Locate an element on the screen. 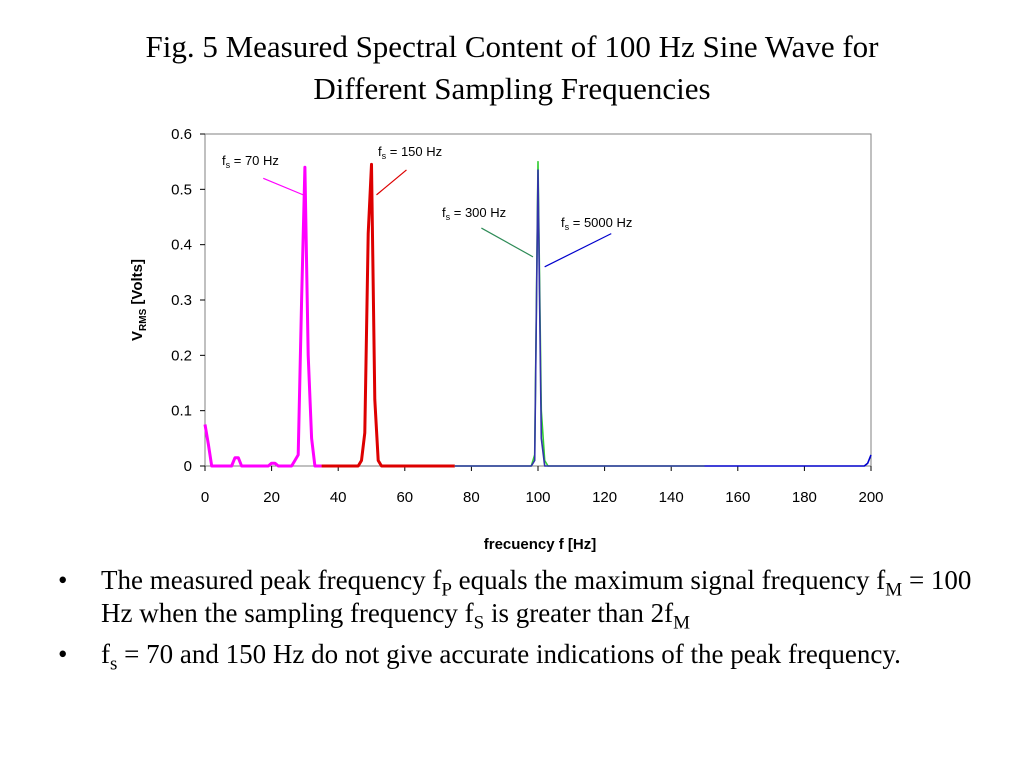 Image resolution: width=1024 pixels, height=768 pixels. bullet-text: is greater than 2f is located at coordinates (579, 613).